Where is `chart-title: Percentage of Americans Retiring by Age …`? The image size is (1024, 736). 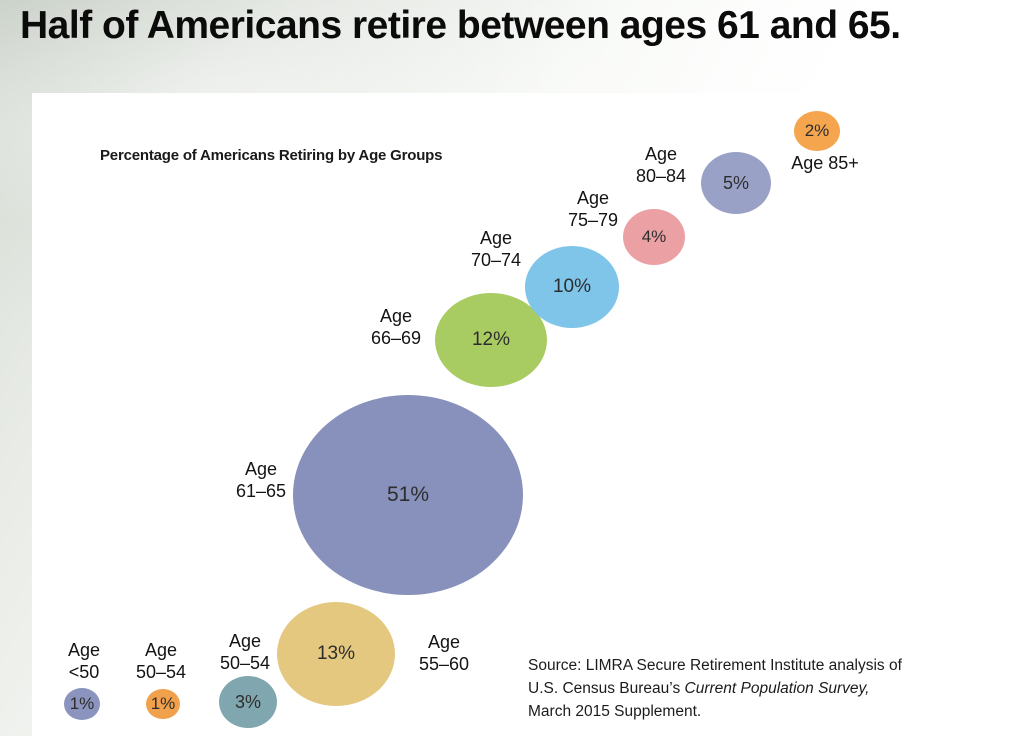 chart-title: Percentage of Americans Retiring by Age … is located at coordinates (271, 155).